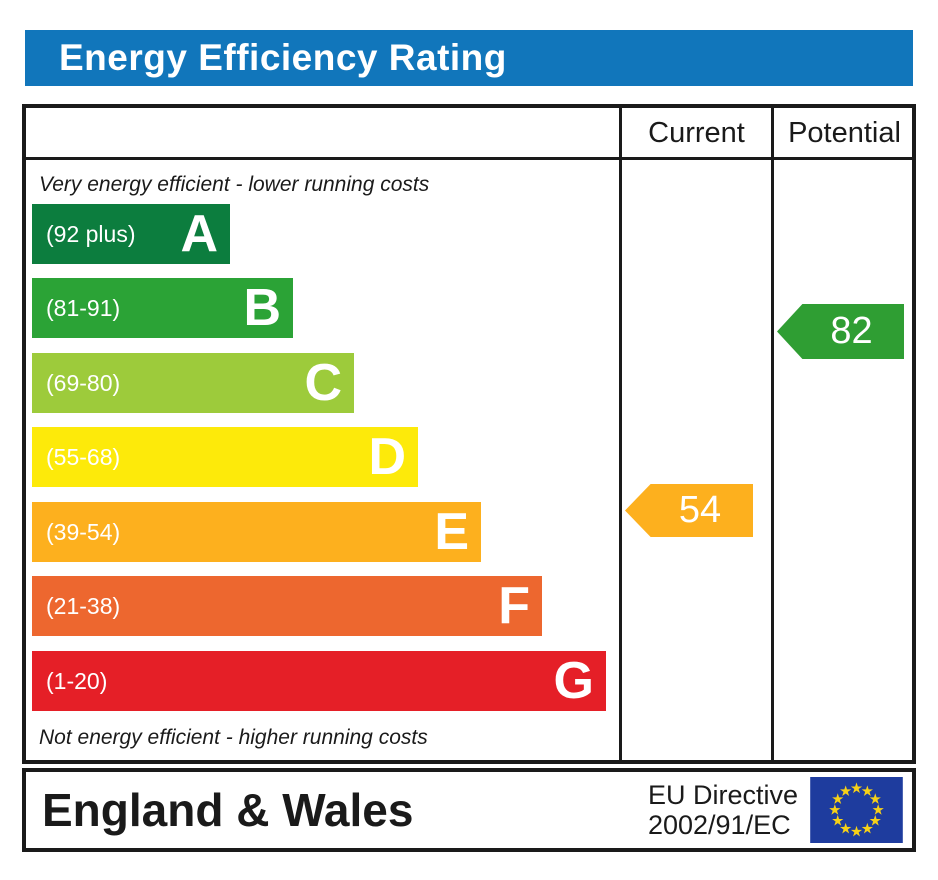 The width and height of the screenshot is (938, 880). Describe the element at coordinates (83, 382) in the screenshot. I see `band-c-range: (69-80)` at that location.